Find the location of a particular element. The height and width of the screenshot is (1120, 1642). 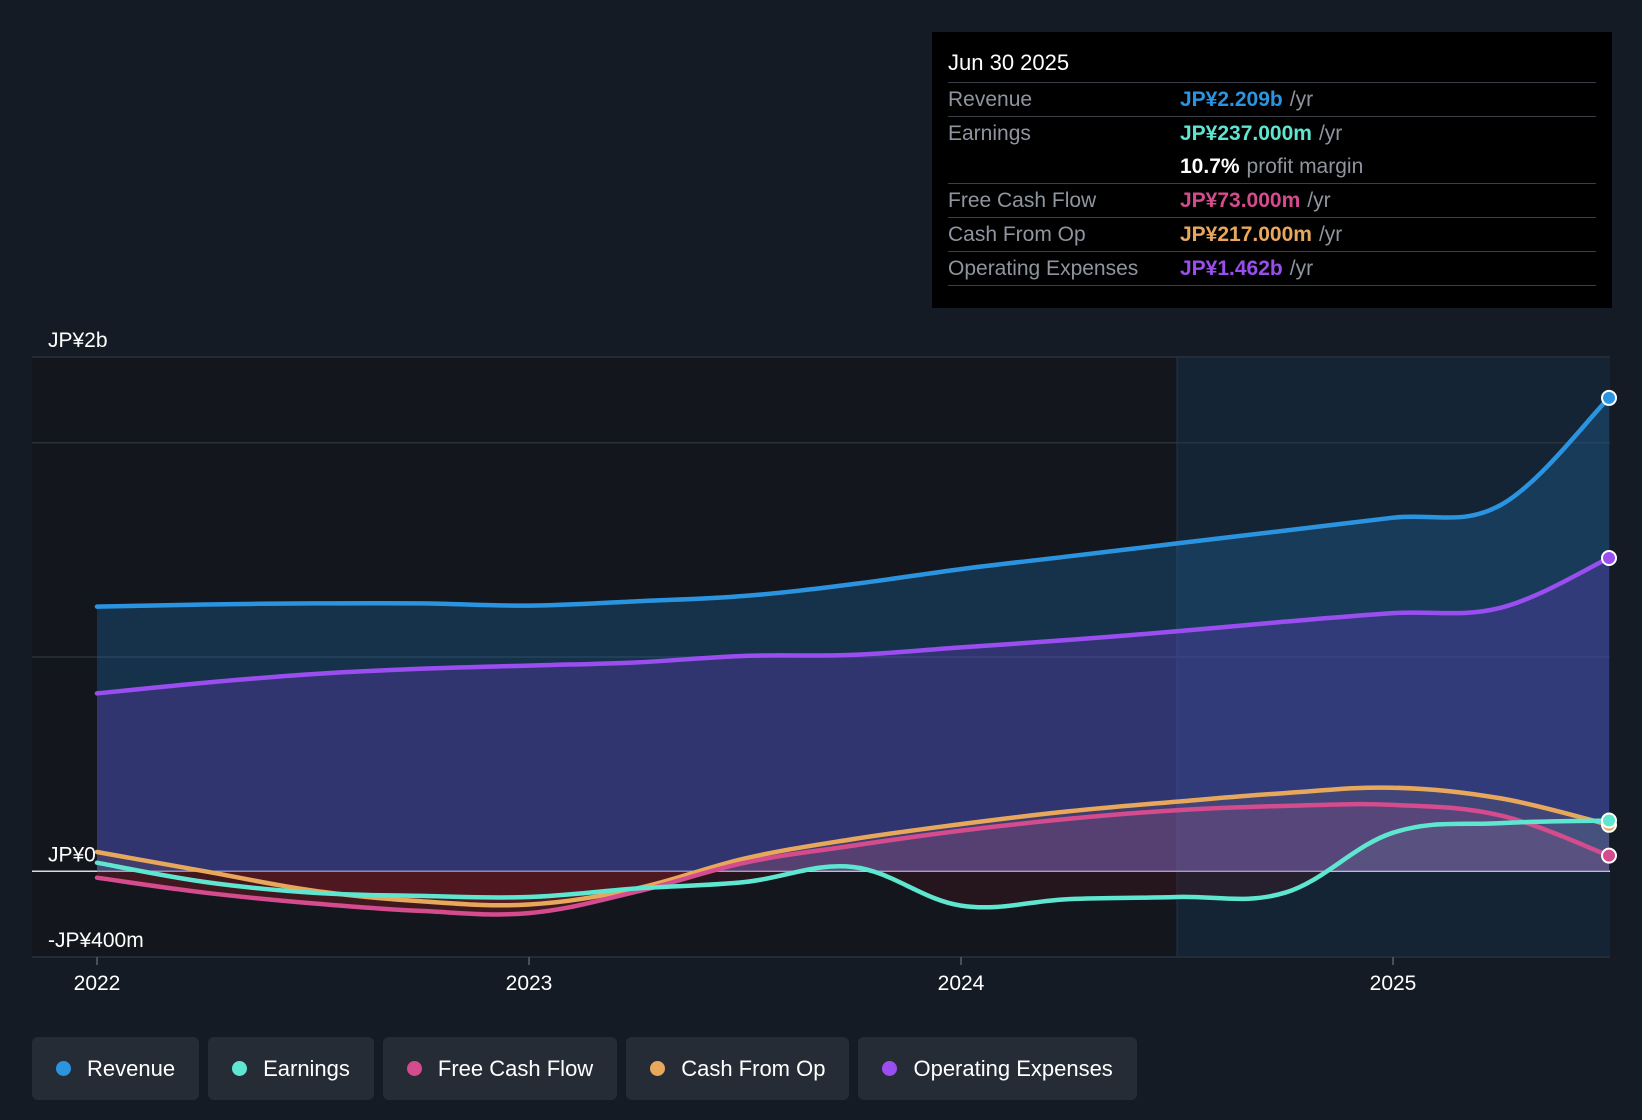

tooltip-opex-label: Operating Expenses is located at coordinates (1043, 268).